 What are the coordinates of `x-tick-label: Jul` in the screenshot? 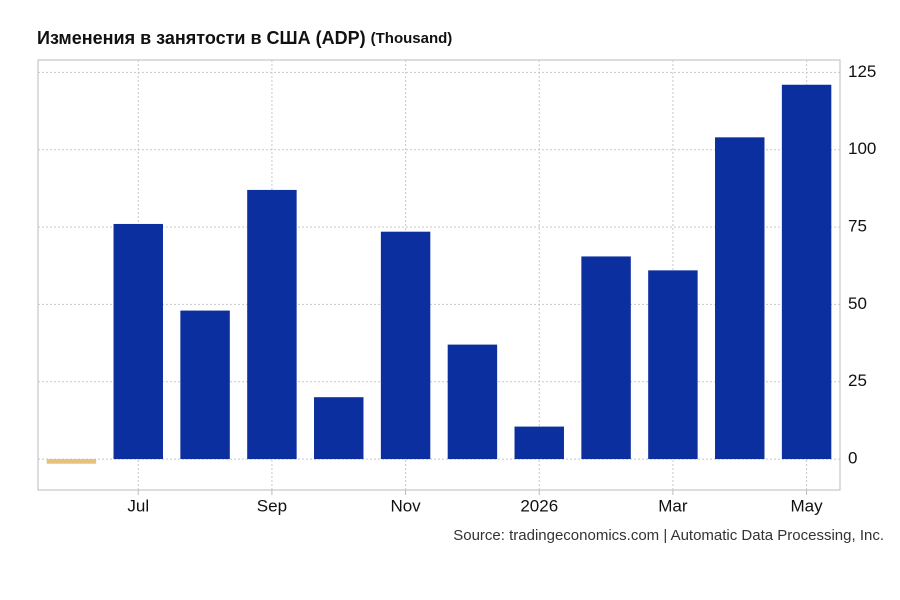 It's located at (138, 505).